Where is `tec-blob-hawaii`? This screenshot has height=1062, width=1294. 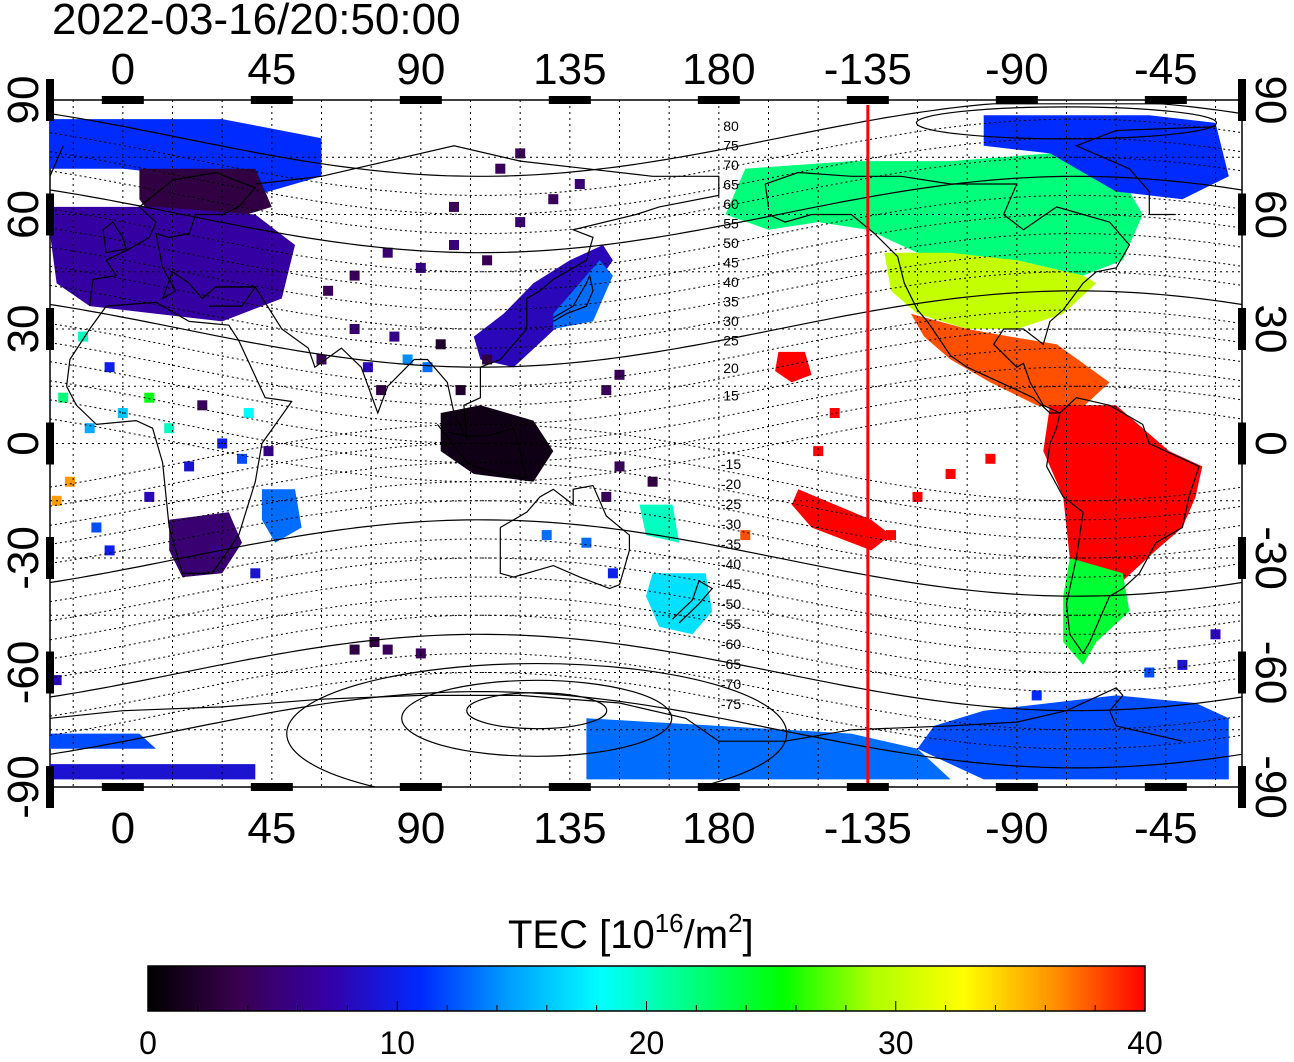
tec-blob-hawaii is located at coordinates (793, 367).